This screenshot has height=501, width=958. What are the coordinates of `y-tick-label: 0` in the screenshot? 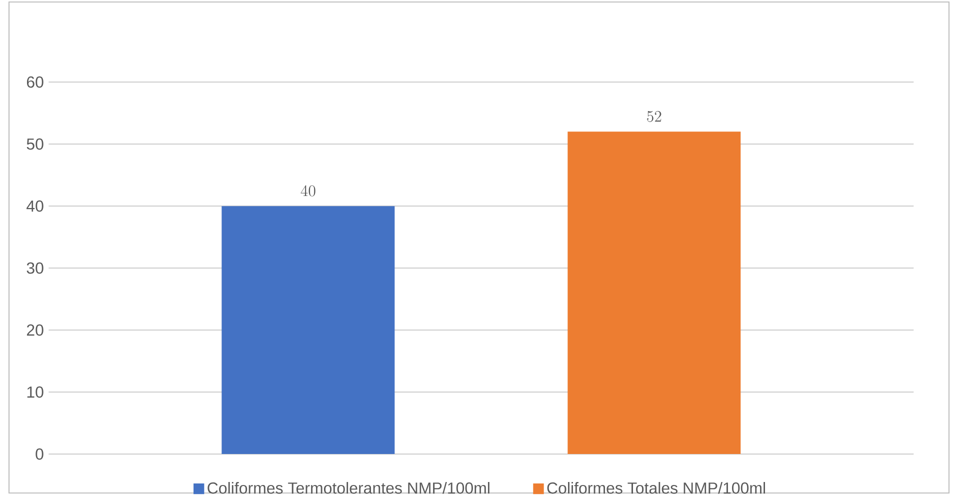 It's located at (40, 454).